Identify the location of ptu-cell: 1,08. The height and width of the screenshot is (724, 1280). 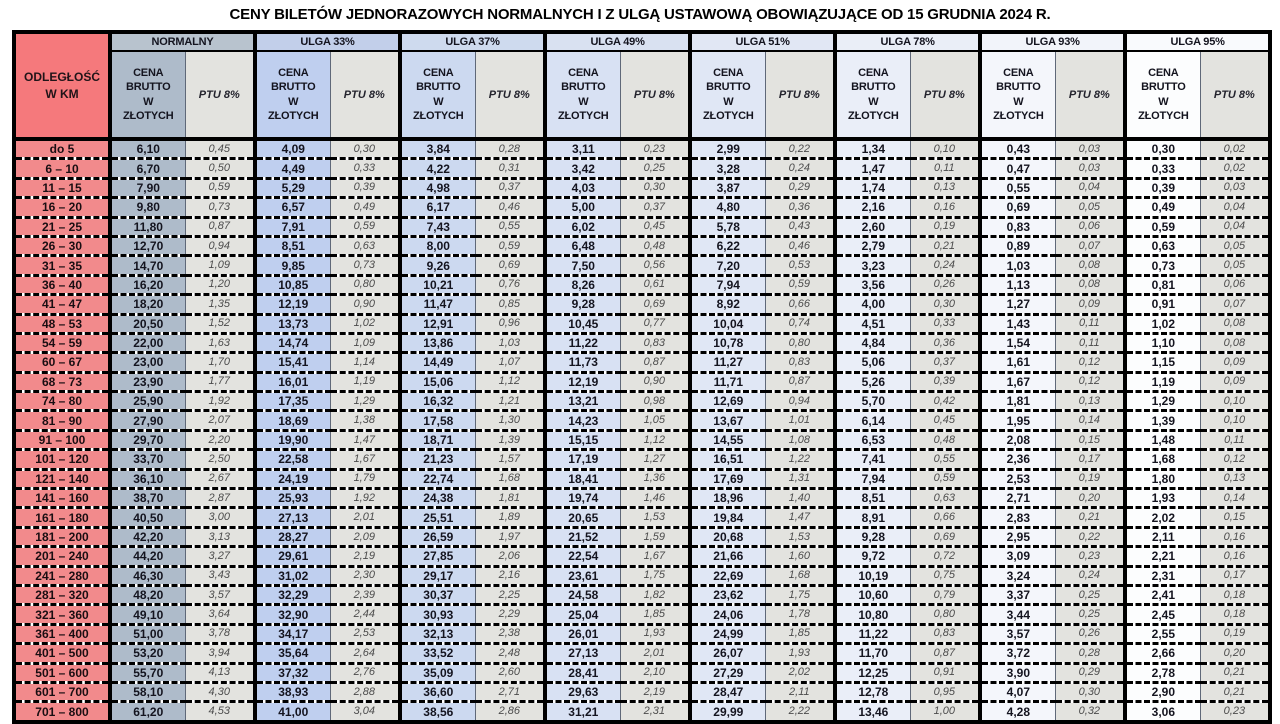
(800, 439).